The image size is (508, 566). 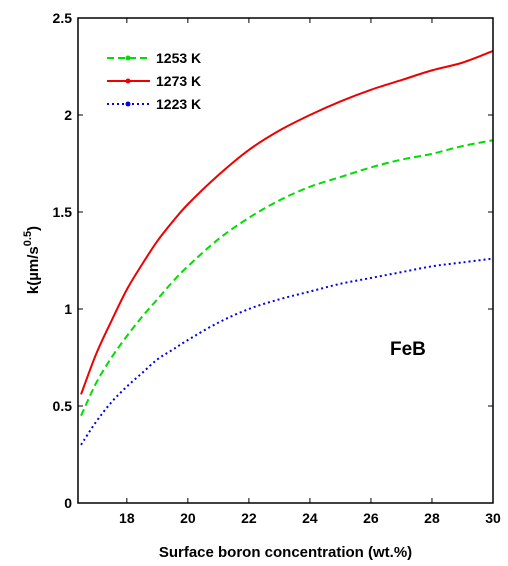 I want to click on x-tick-label: 22, so click(x=249, y=518).